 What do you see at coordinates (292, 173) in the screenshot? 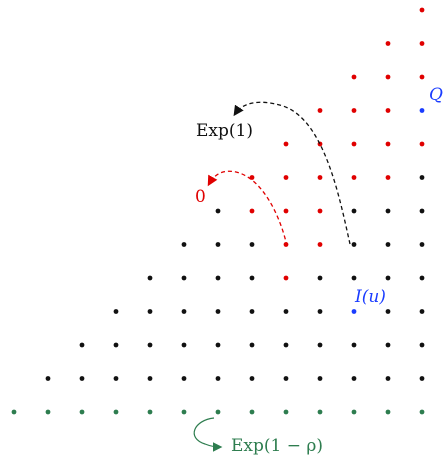
I see `exp1-arrow` at bounding box center [292, 173].